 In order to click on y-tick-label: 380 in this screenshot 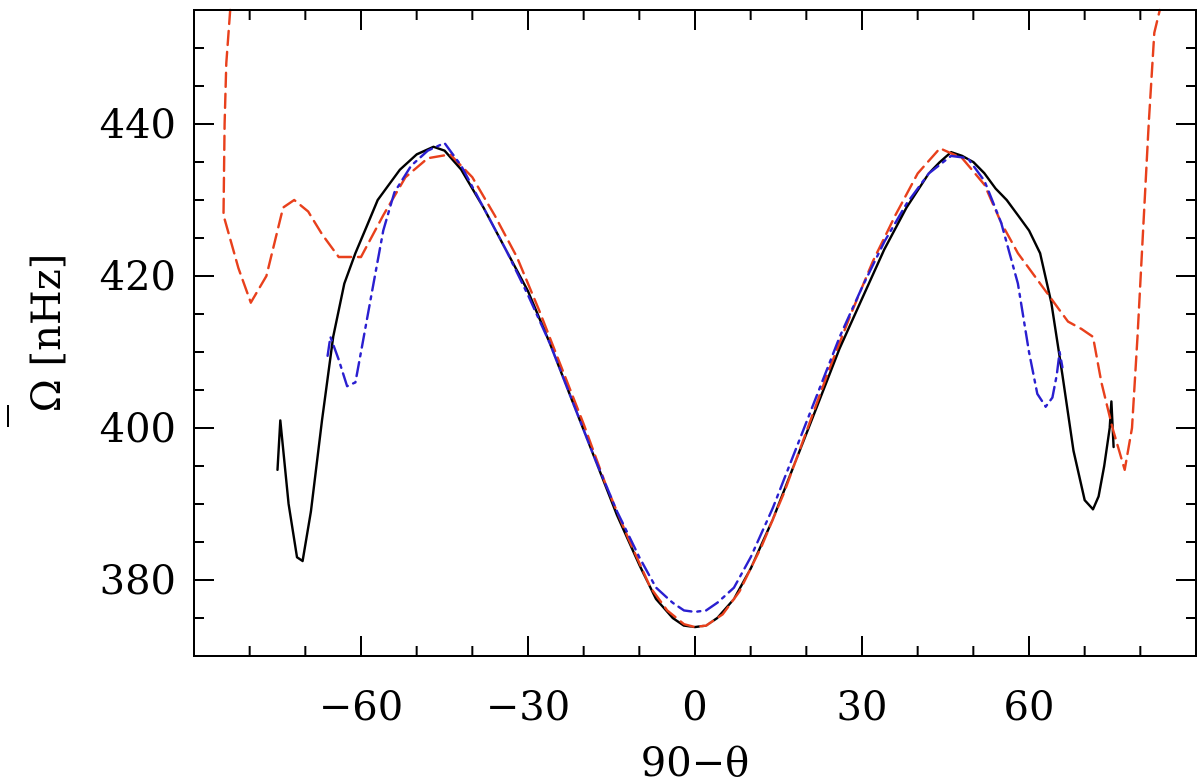, I will do `click(138, 581)`.